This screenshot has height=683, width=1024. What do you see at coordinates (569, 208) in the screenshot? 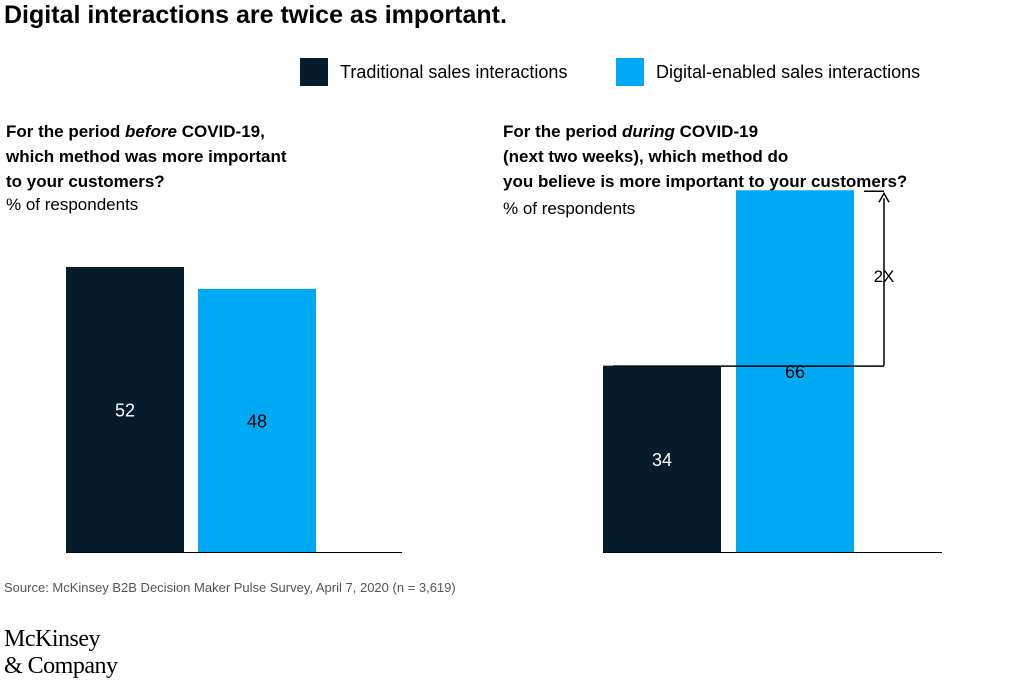
I see `panel-2-unit: % of respondents` at bounding box center [569, 208].